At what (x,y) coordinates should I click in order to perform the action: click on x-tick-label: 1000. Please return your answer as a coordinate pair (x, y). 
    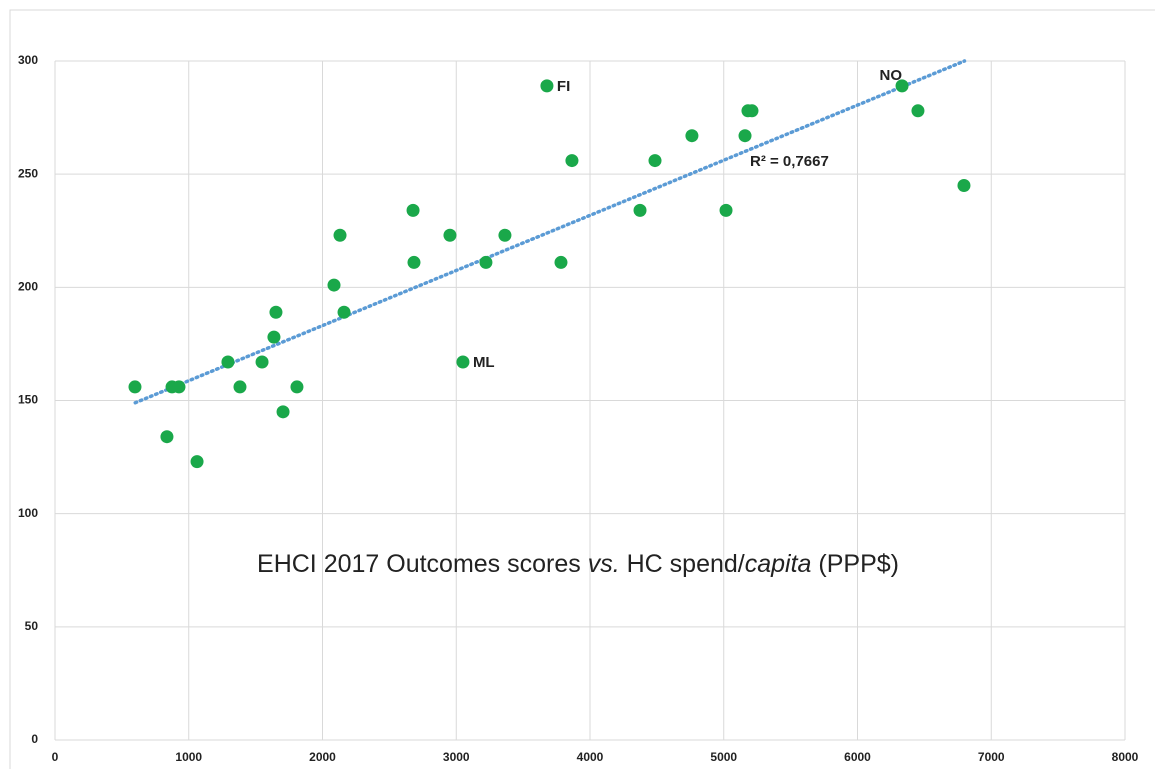
    Looking at the image, I should click on (188, 757).